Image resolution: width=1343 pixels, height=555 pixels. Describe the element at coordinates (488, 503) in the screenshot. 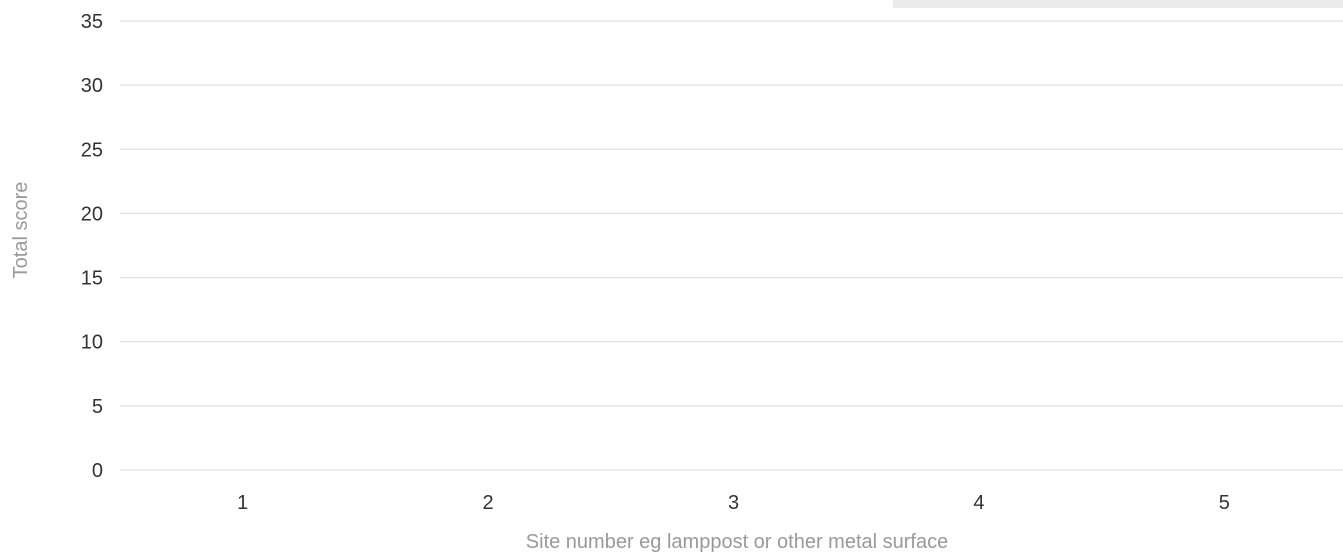

I see `x-tick-label: 2` at that location.